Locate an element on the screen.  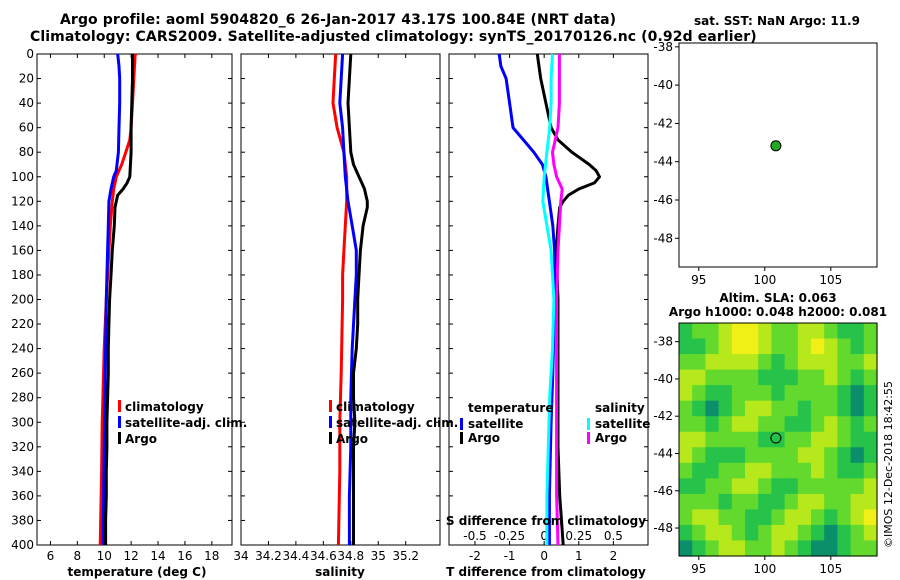
legend-label-argo: Argo is located at coordinates (352, 439).